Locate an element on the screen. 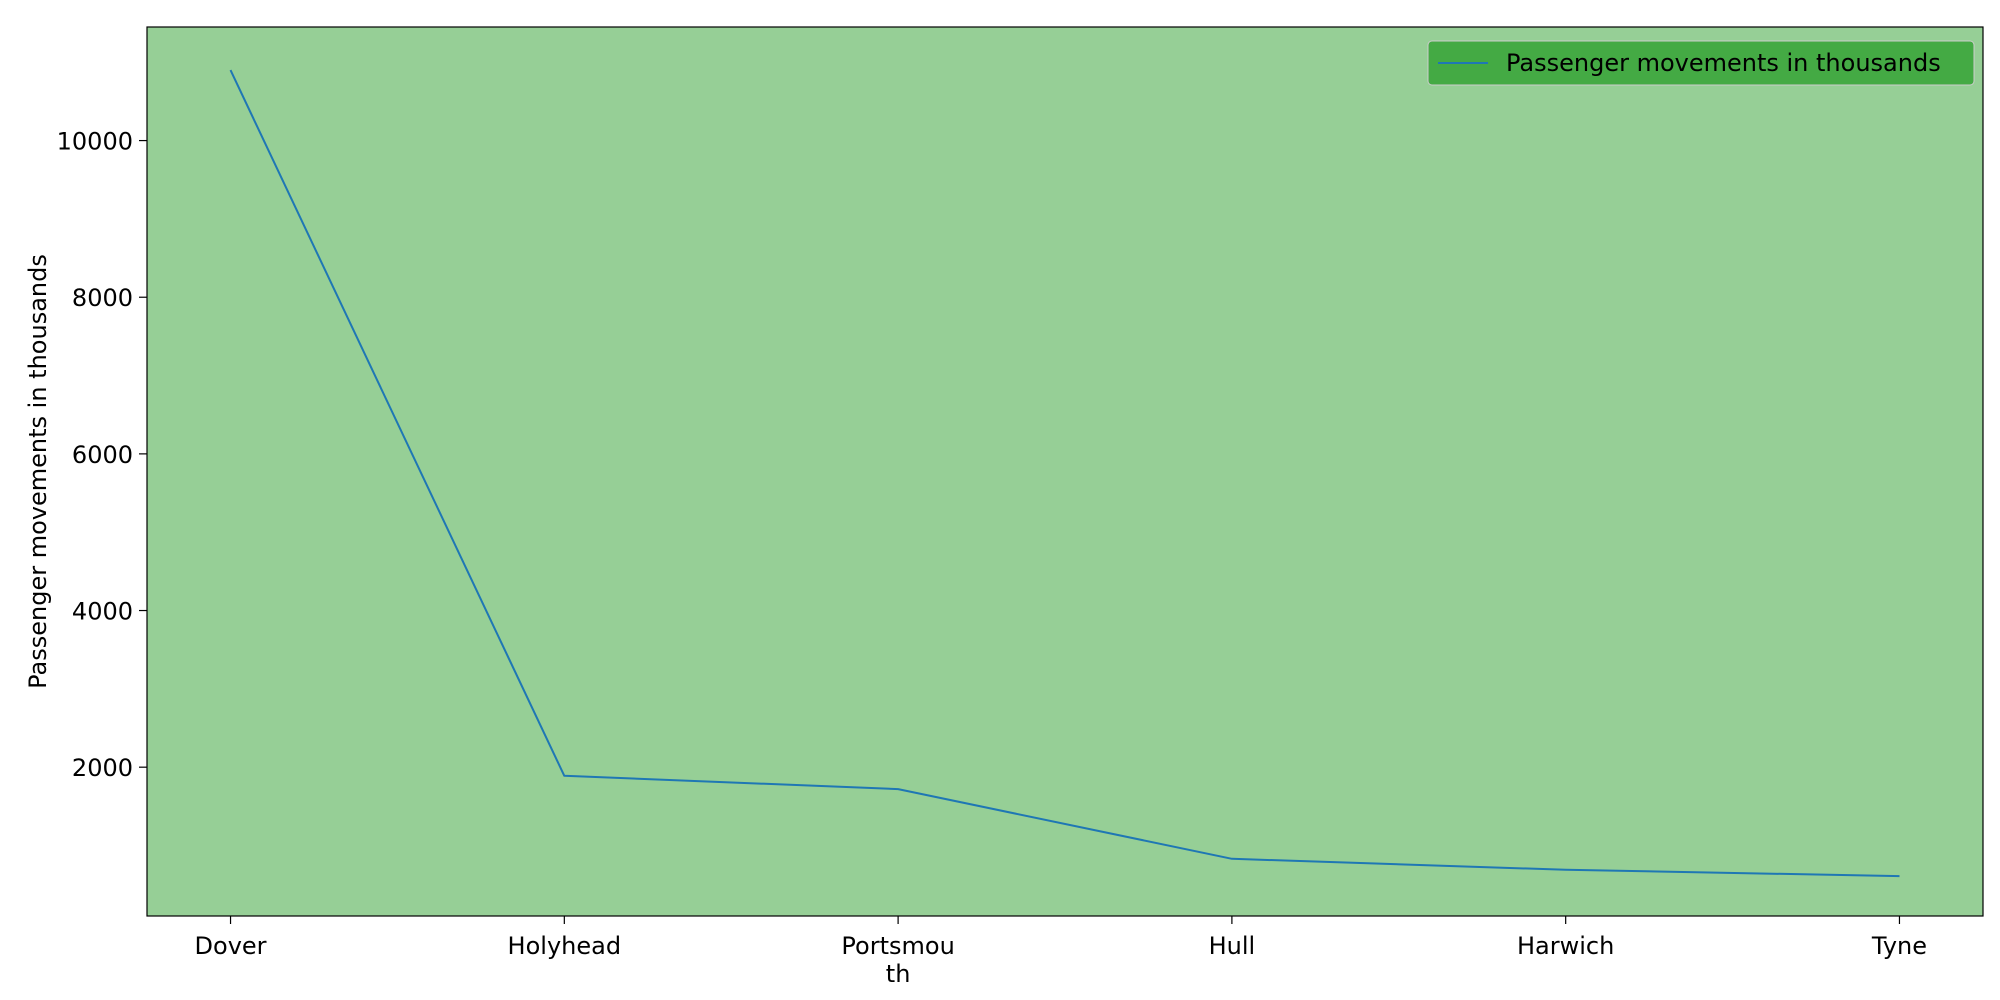 The image size is (2000, 1000). y-tick-label: 6000 is located at coordinates (102, 455).